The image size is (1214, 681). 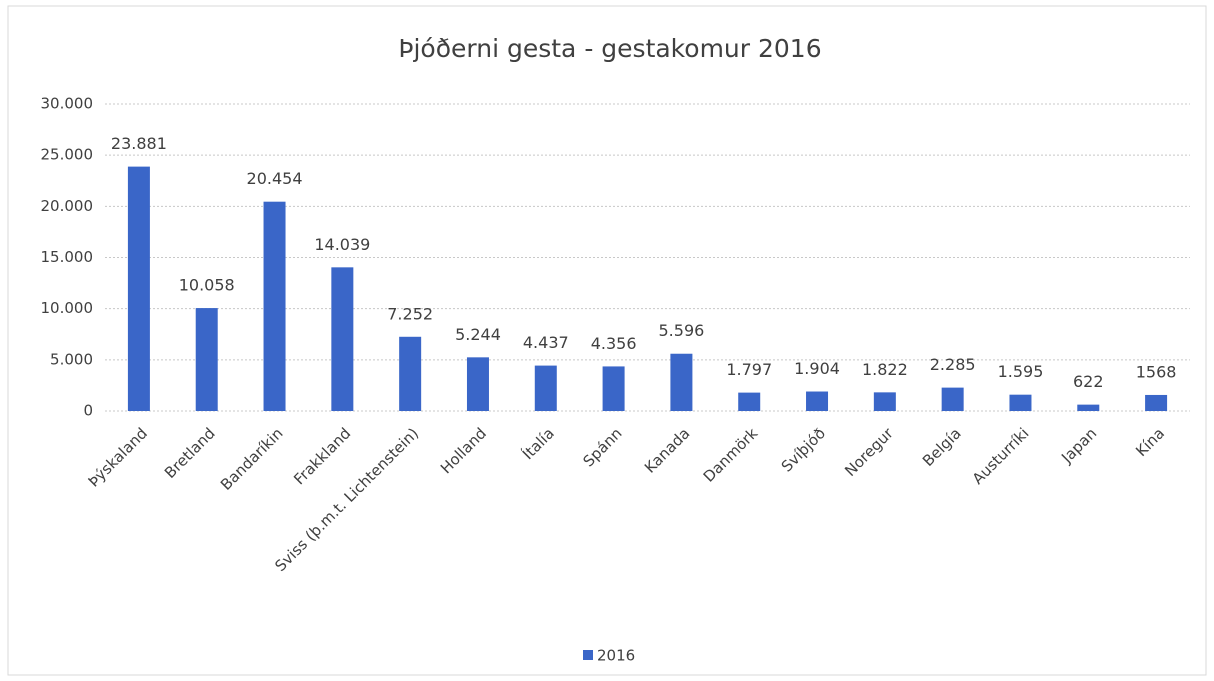 What do you see at coordinates (546, 342) in the screenshot?
I see `value-label: 4.437` at bounding box center [546, 342].